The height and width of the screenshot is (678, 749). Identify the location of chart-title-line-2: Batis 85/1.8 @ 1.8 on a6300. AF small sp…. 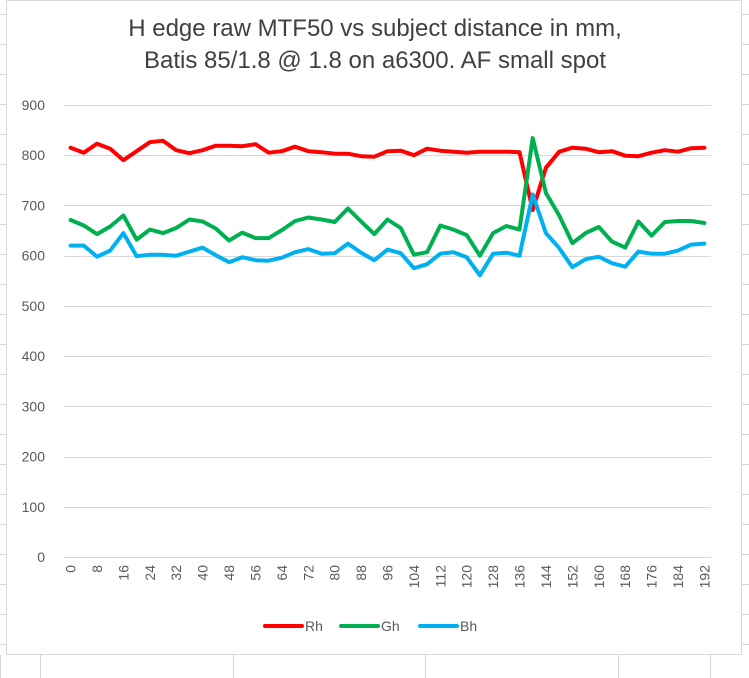
(375, 60).